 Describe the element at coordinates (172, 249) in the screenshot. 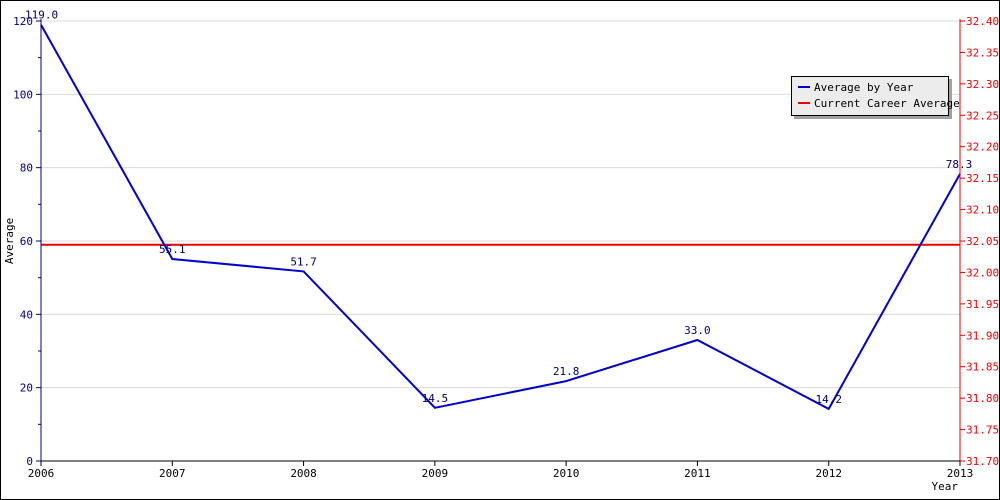

I see `data-label-2007: 55.1` at that location.